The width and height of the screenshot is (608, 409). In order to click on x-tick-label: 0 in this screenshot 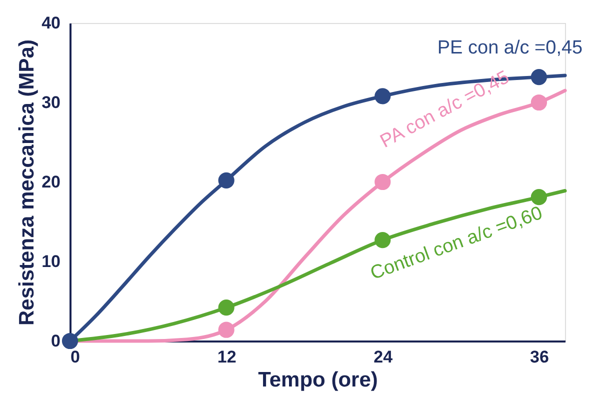, I will do `click(75, 357)`.